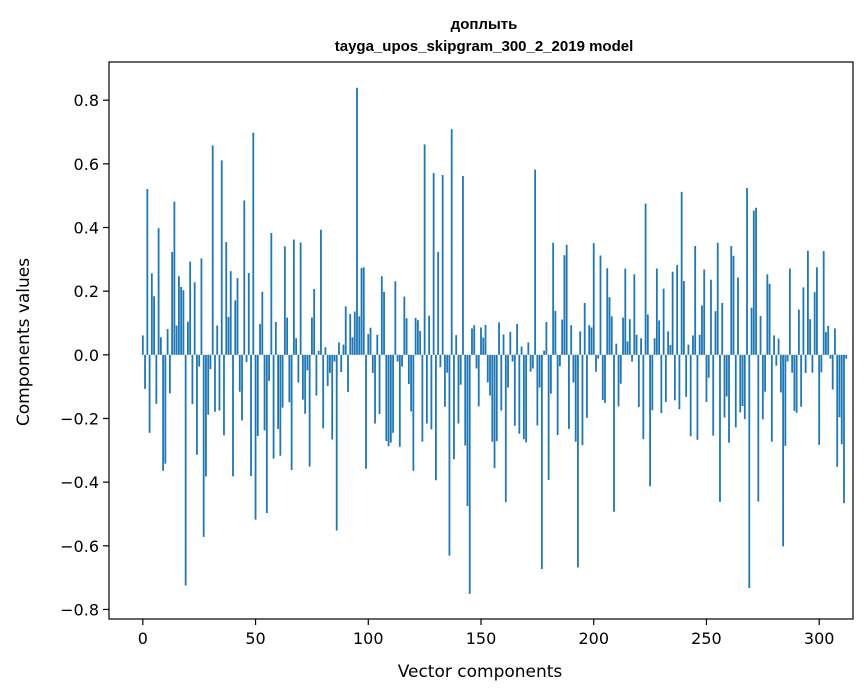  What do you see at coordinates (480, 672) in the screenshot?
I see `x-axis-label: Vector components` at bounding box center [480, 672].